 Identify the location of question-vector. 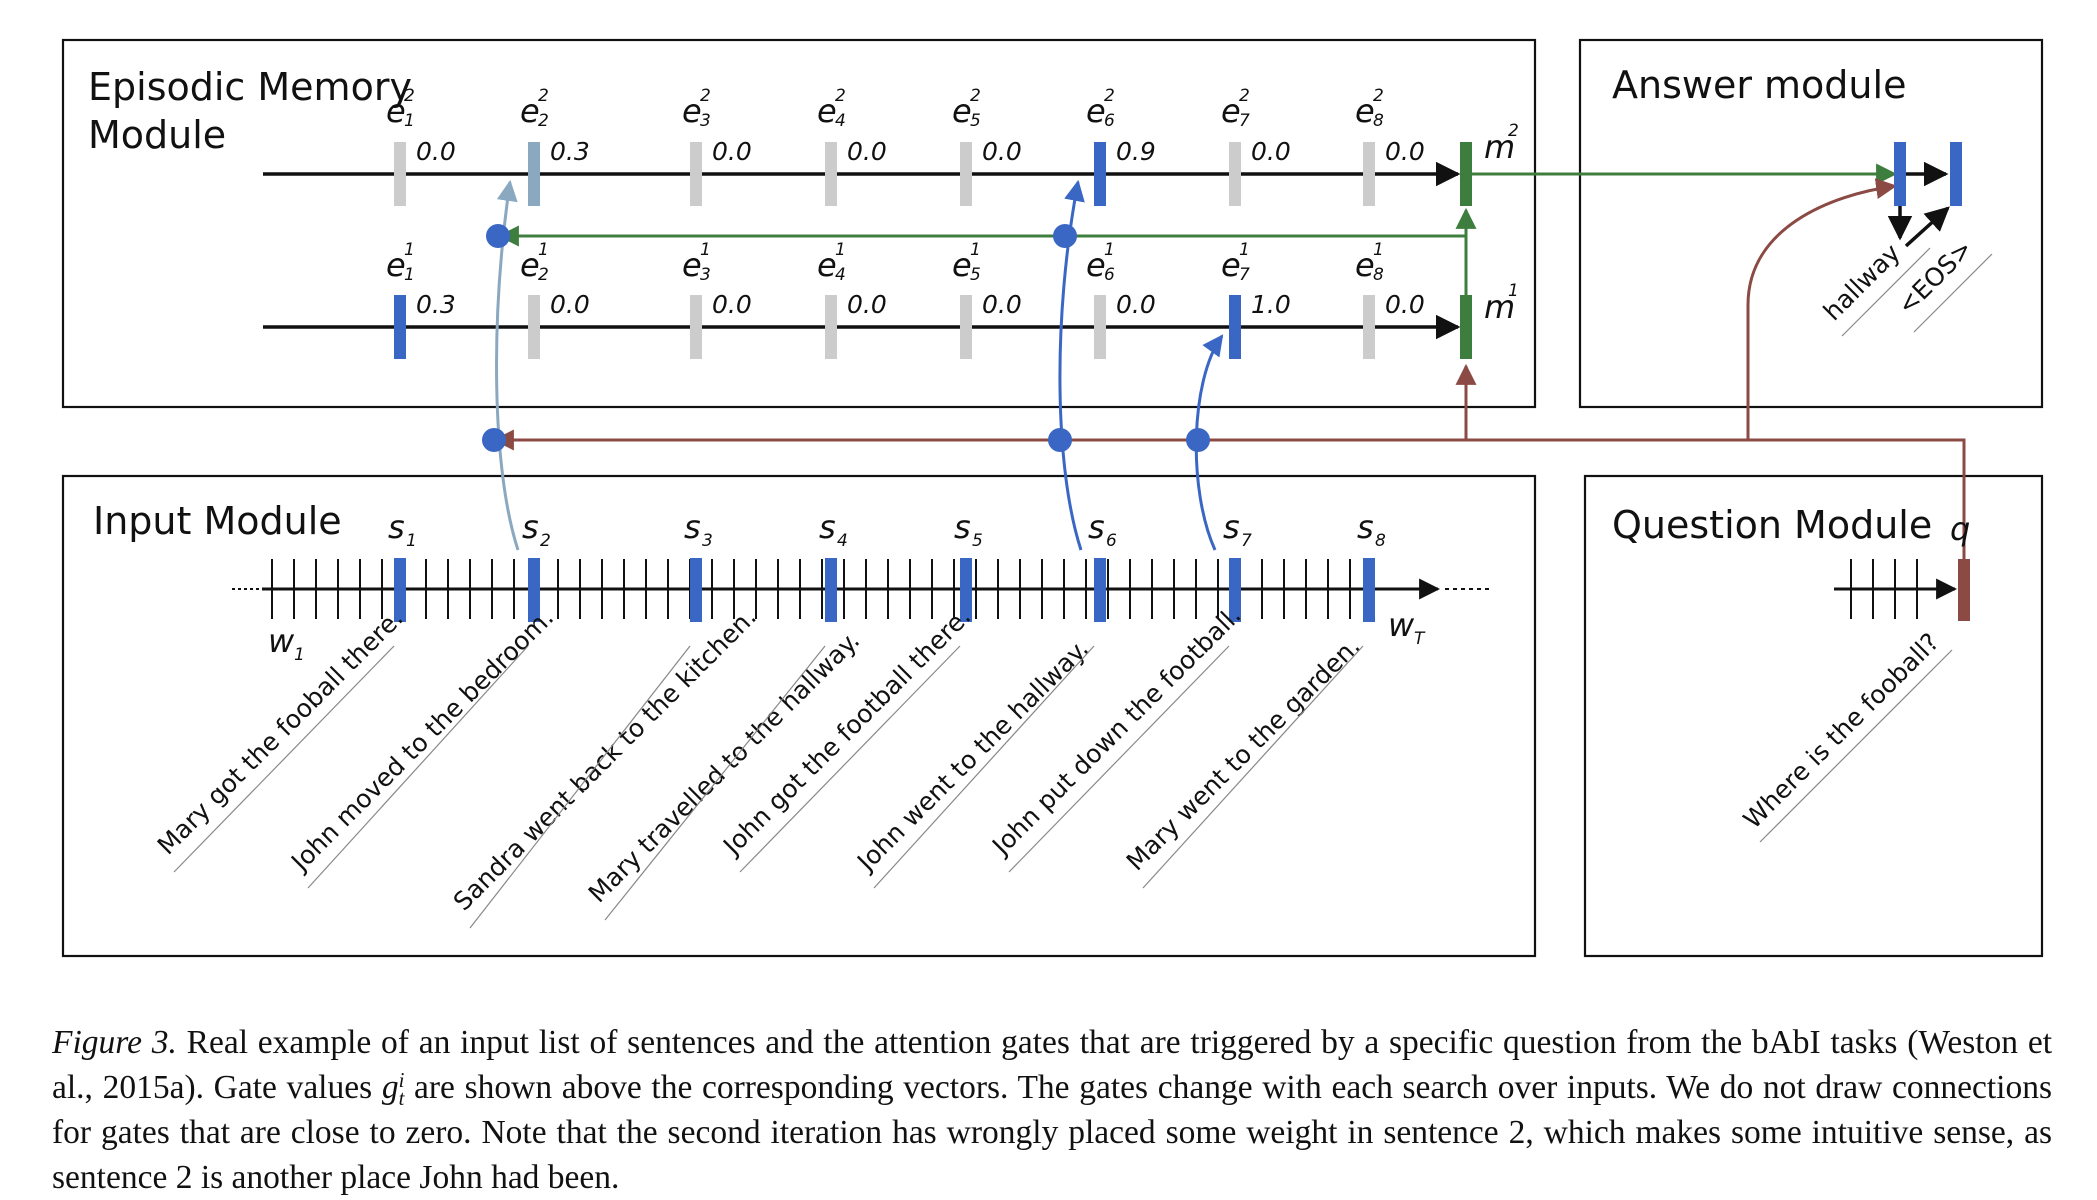
(1964, 590).